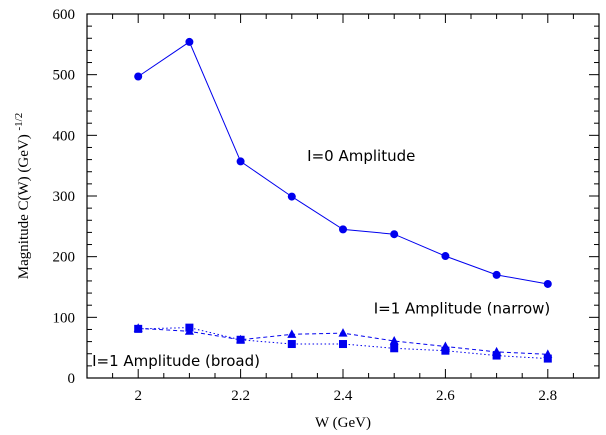 This screenshot has width=606, height=435. What do you see at coordinates (462, 309) in the screenshot?
I see `annotation-label: I=1 Amplitude (narrow)` at bounding box center [462, 309].